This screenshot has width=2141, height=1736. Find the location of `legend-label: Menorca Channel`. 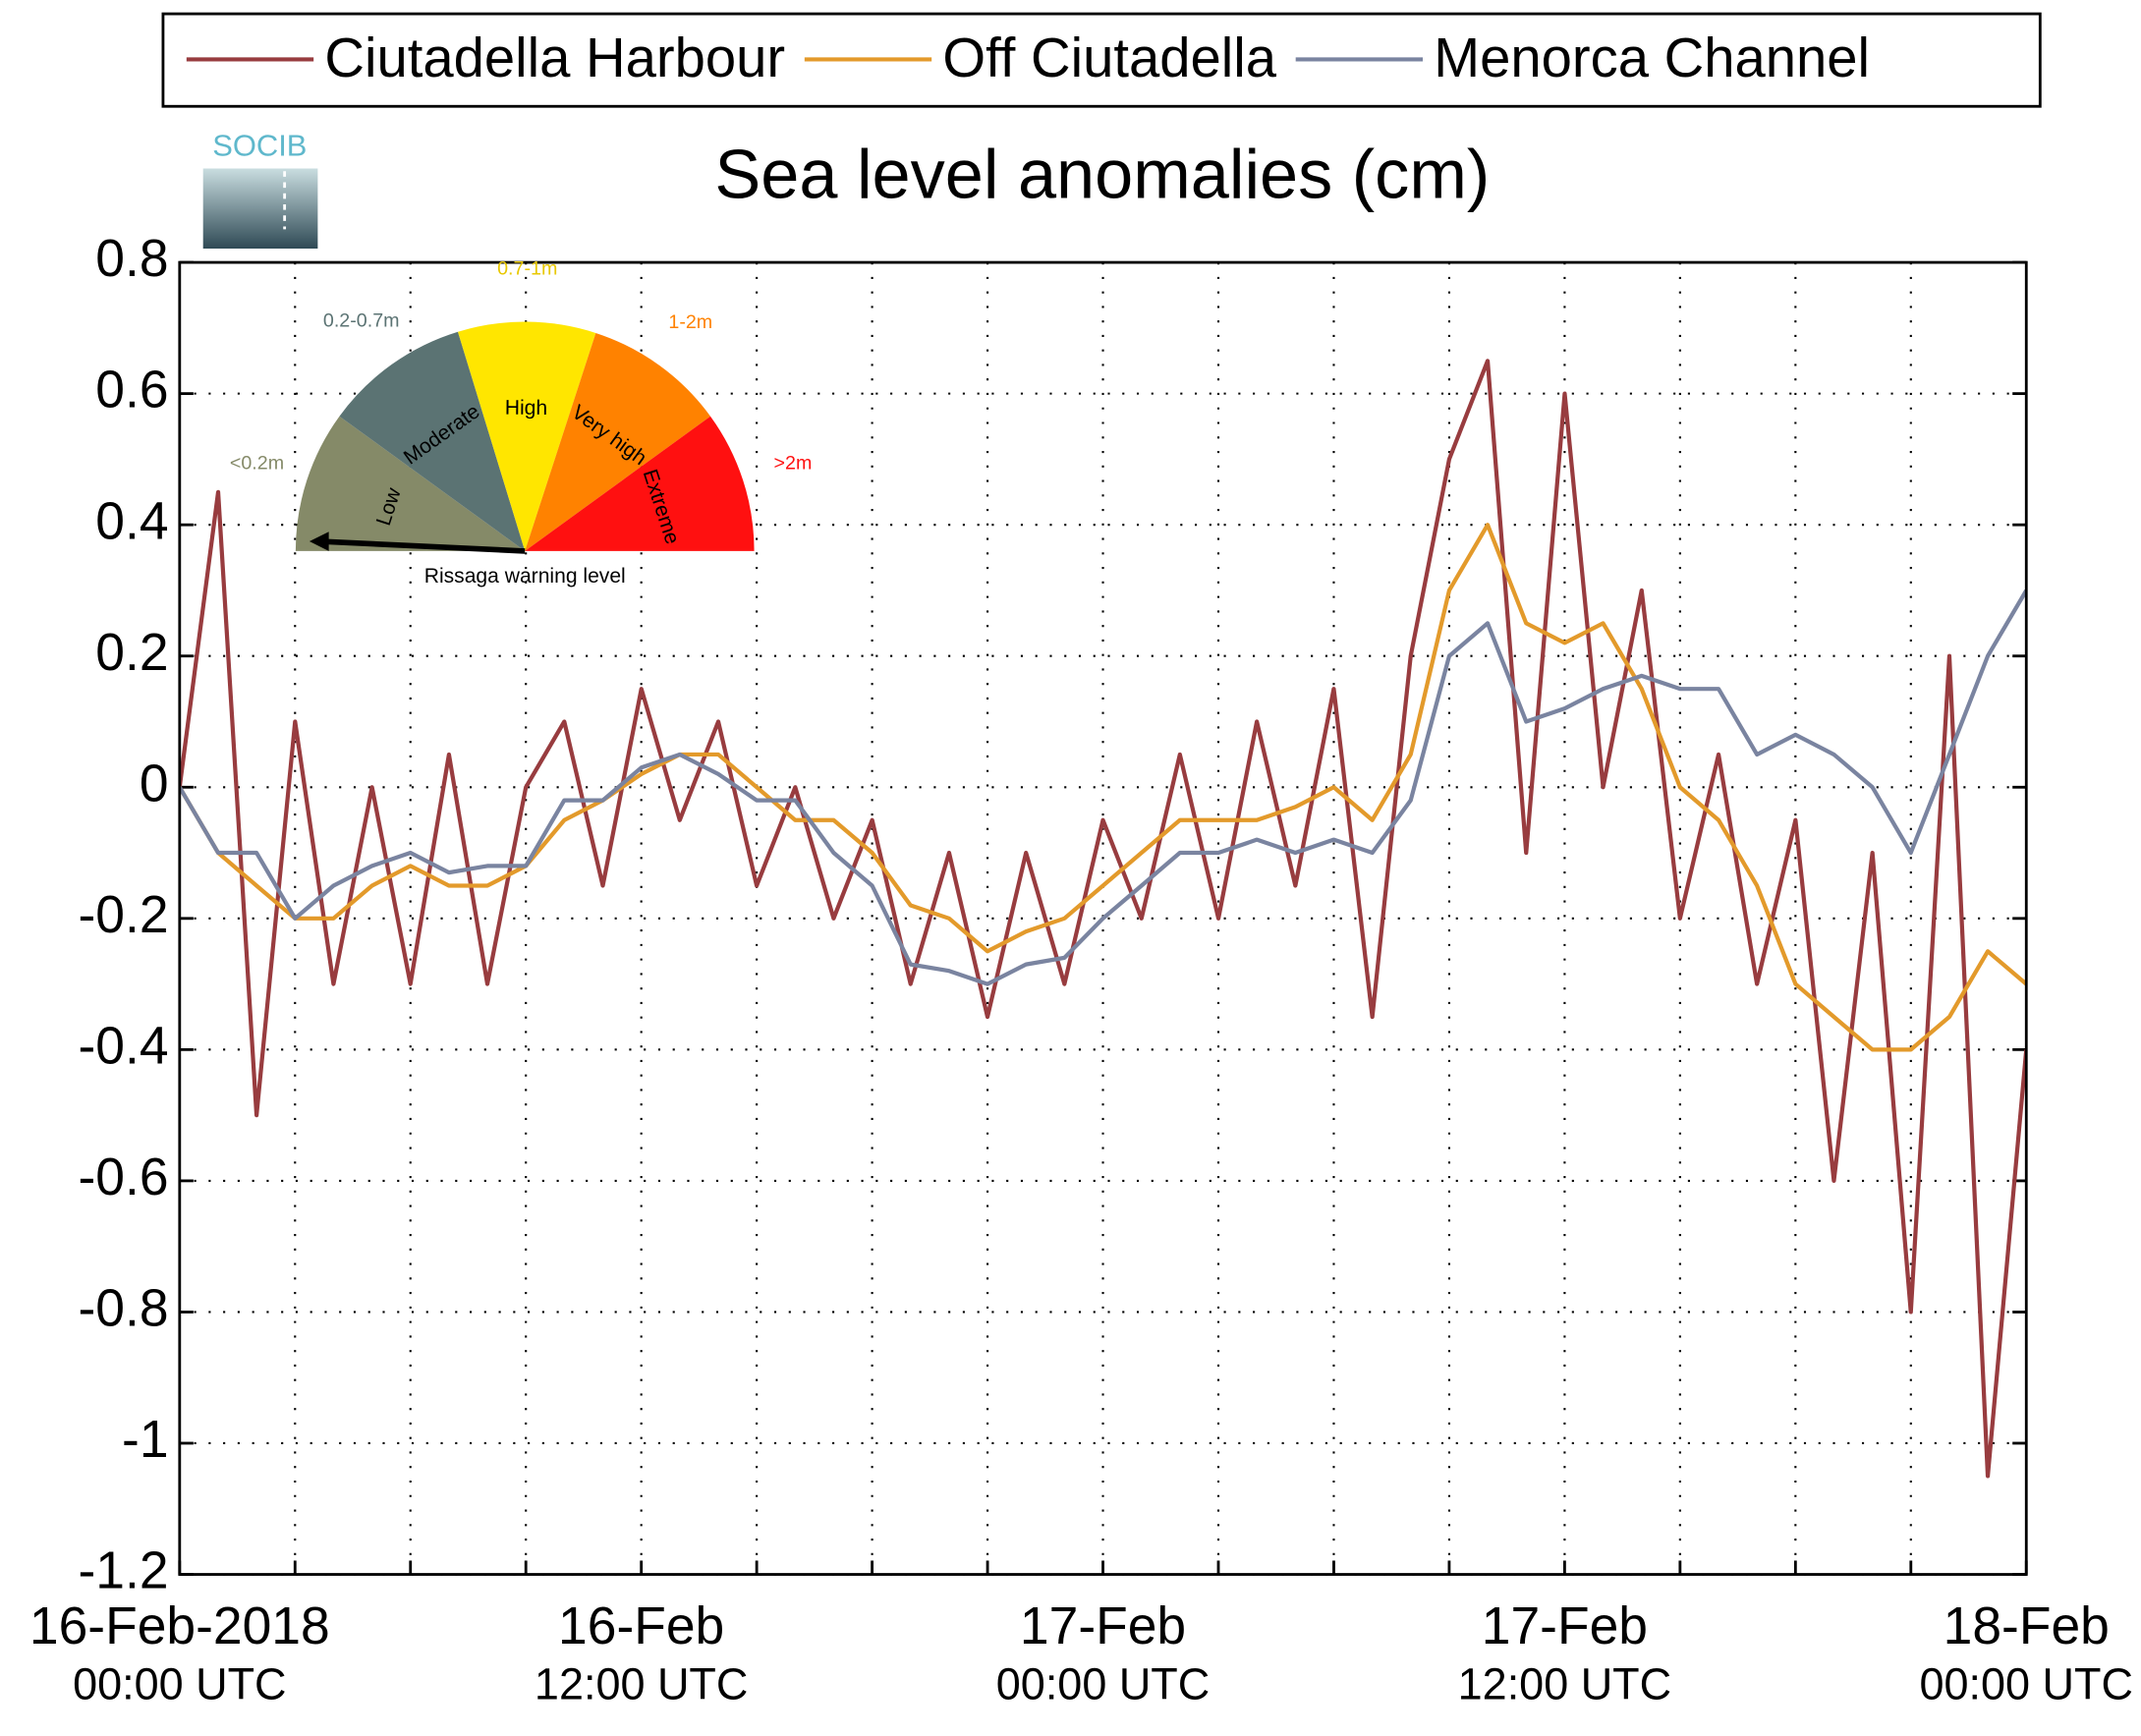

legend-label: Menorca Channel is located at coordinates (1652, 57).